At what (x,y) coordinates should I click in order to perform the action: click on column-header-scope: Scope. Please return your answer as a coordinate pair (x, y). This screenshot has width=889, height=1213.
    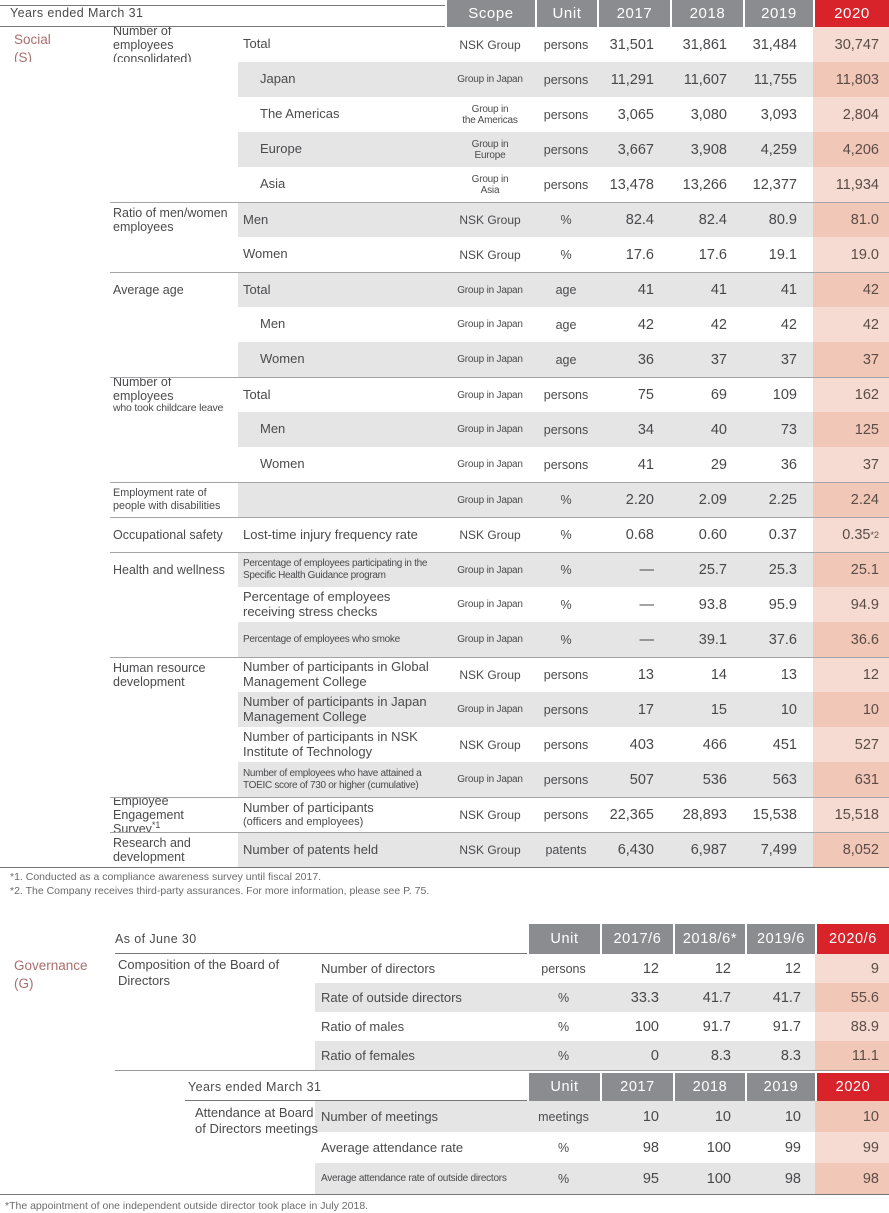
    Looking at the image, I should click on (490, 13).